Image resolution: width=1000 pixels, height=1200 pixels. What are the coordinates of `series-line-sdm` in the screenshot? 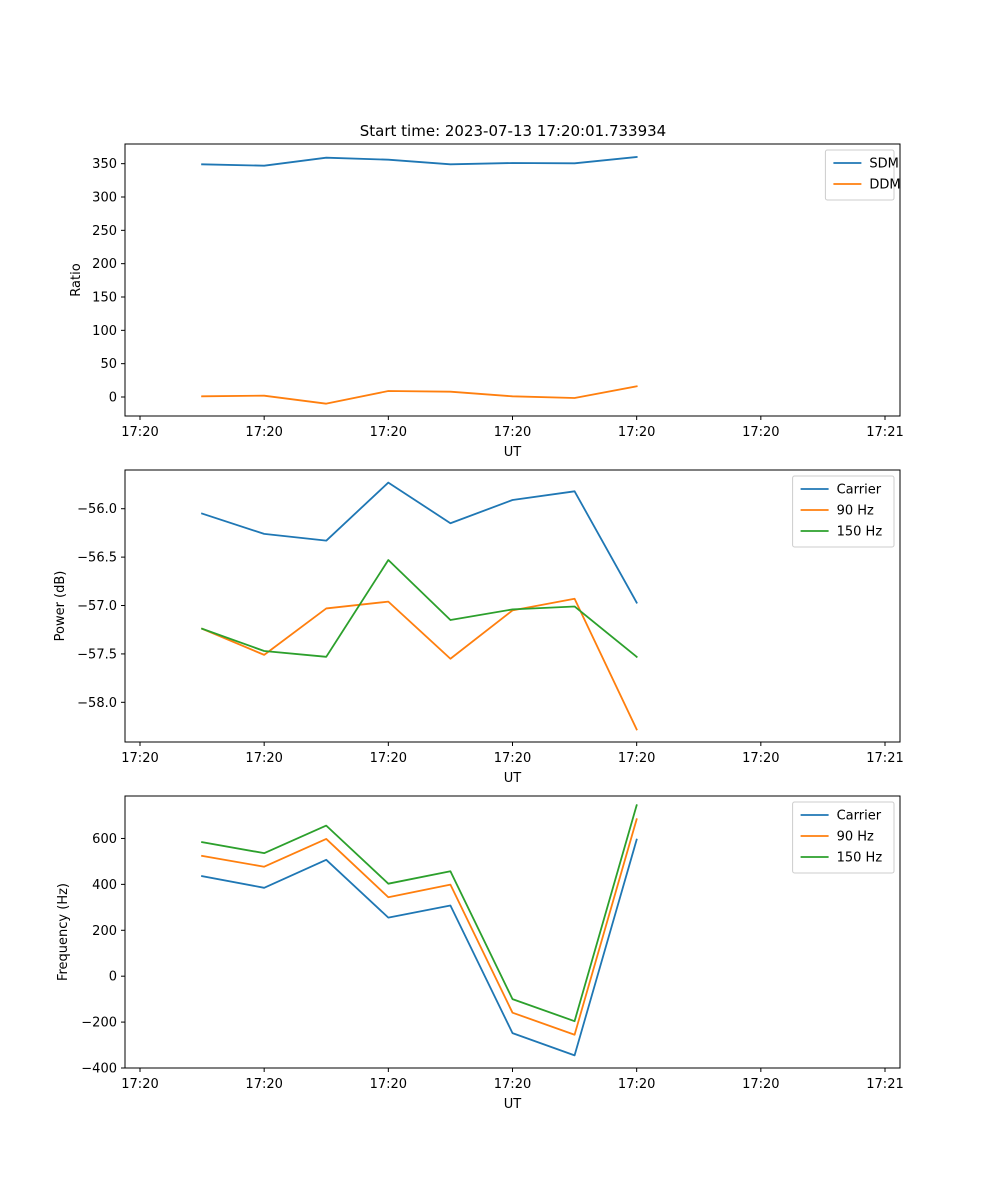 It's located at (419, 161).